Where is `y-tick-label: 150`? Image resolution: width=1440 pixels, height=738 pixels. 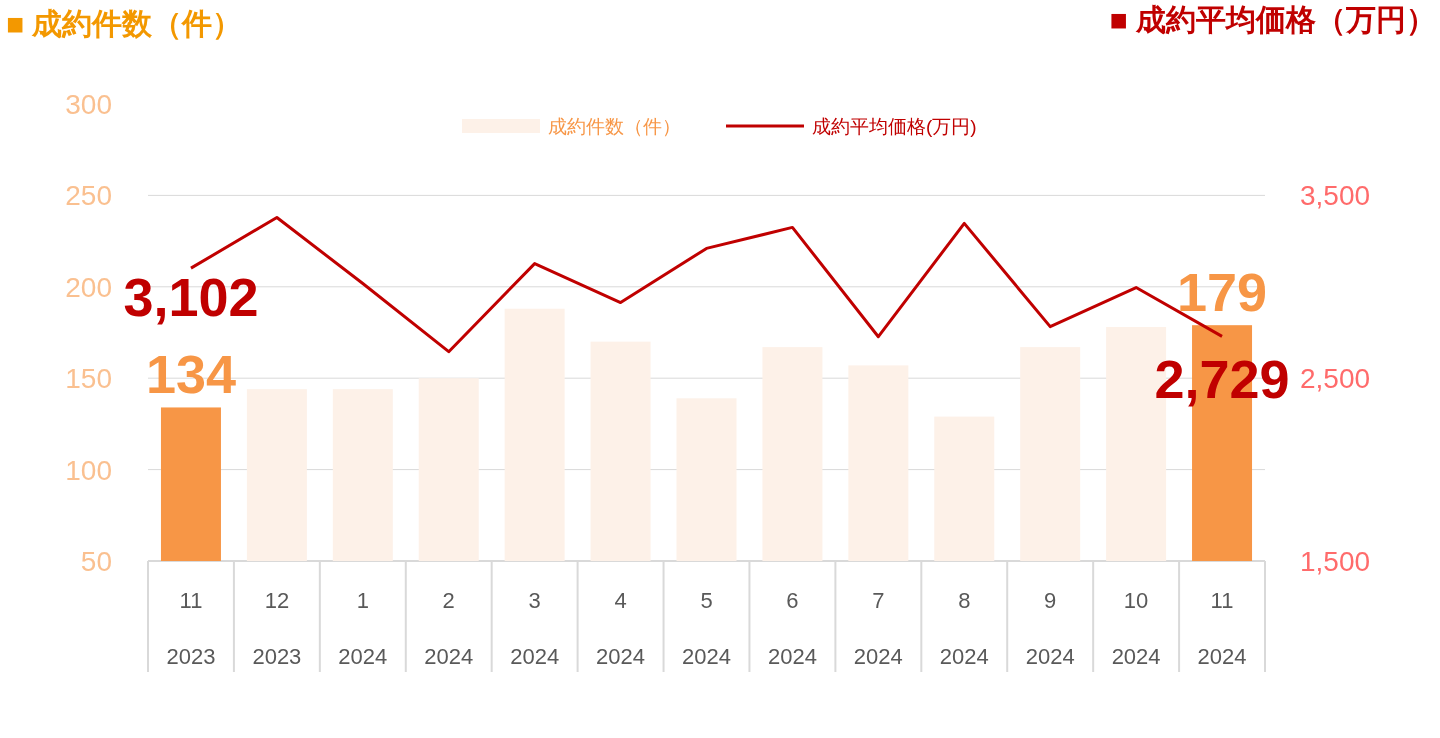
y-tick-label: 150 is located at coordinates (88, 379).